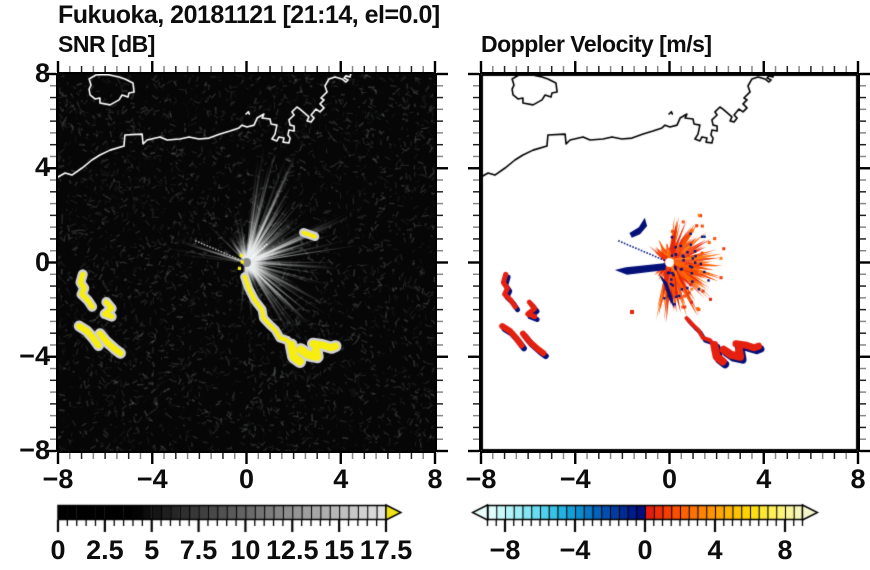  Describe the element at coordinates (575, 550) in the screenshot. I see `velocity-colorbar-tick-label: −4` at that location.